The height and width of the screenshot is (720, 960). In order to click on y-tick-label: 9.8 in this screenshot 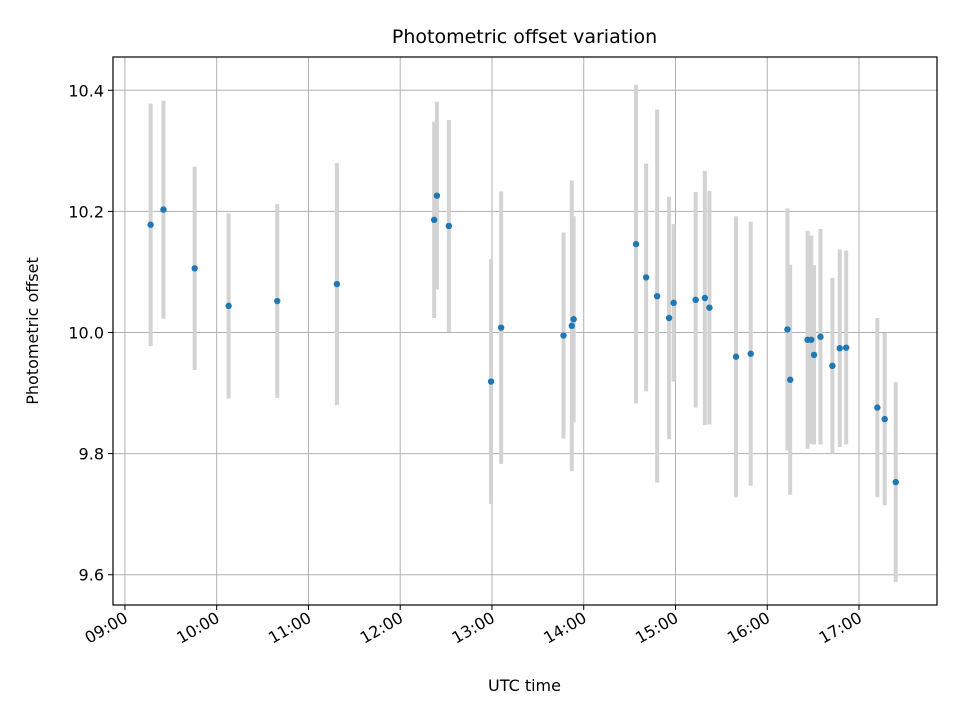, I will do `click(91, 454)`.